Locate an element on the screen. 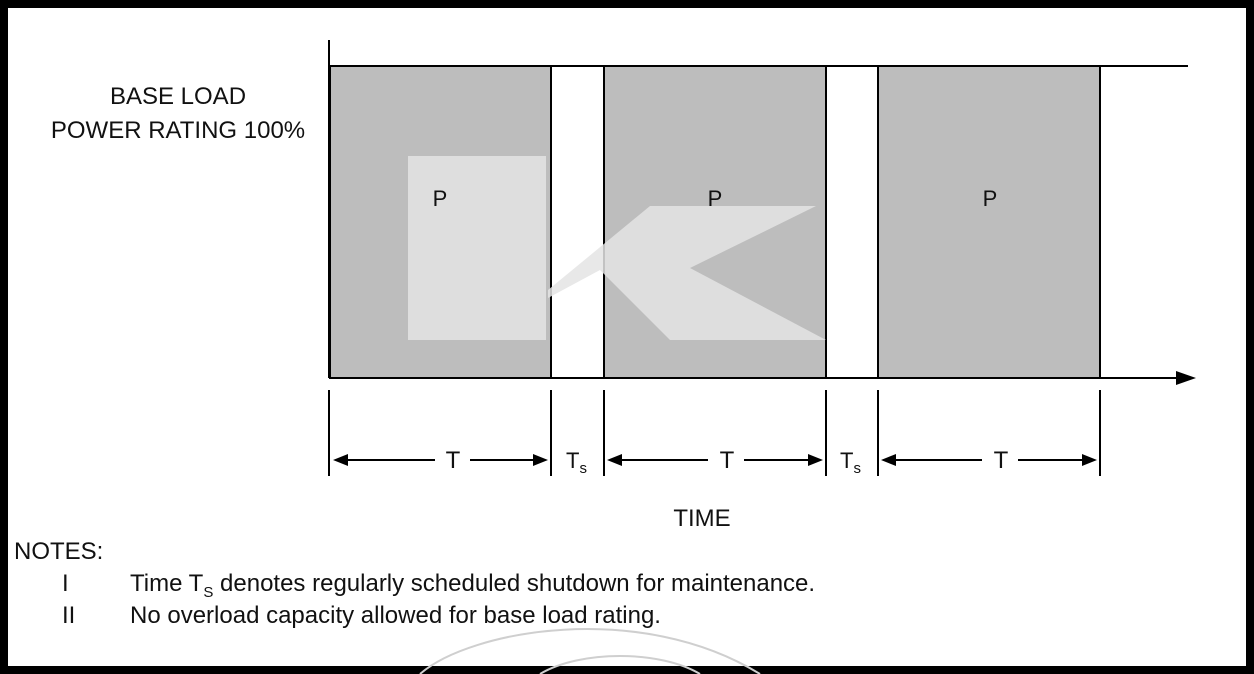  watermark-arc-inner is located at coordinates (620, 664).